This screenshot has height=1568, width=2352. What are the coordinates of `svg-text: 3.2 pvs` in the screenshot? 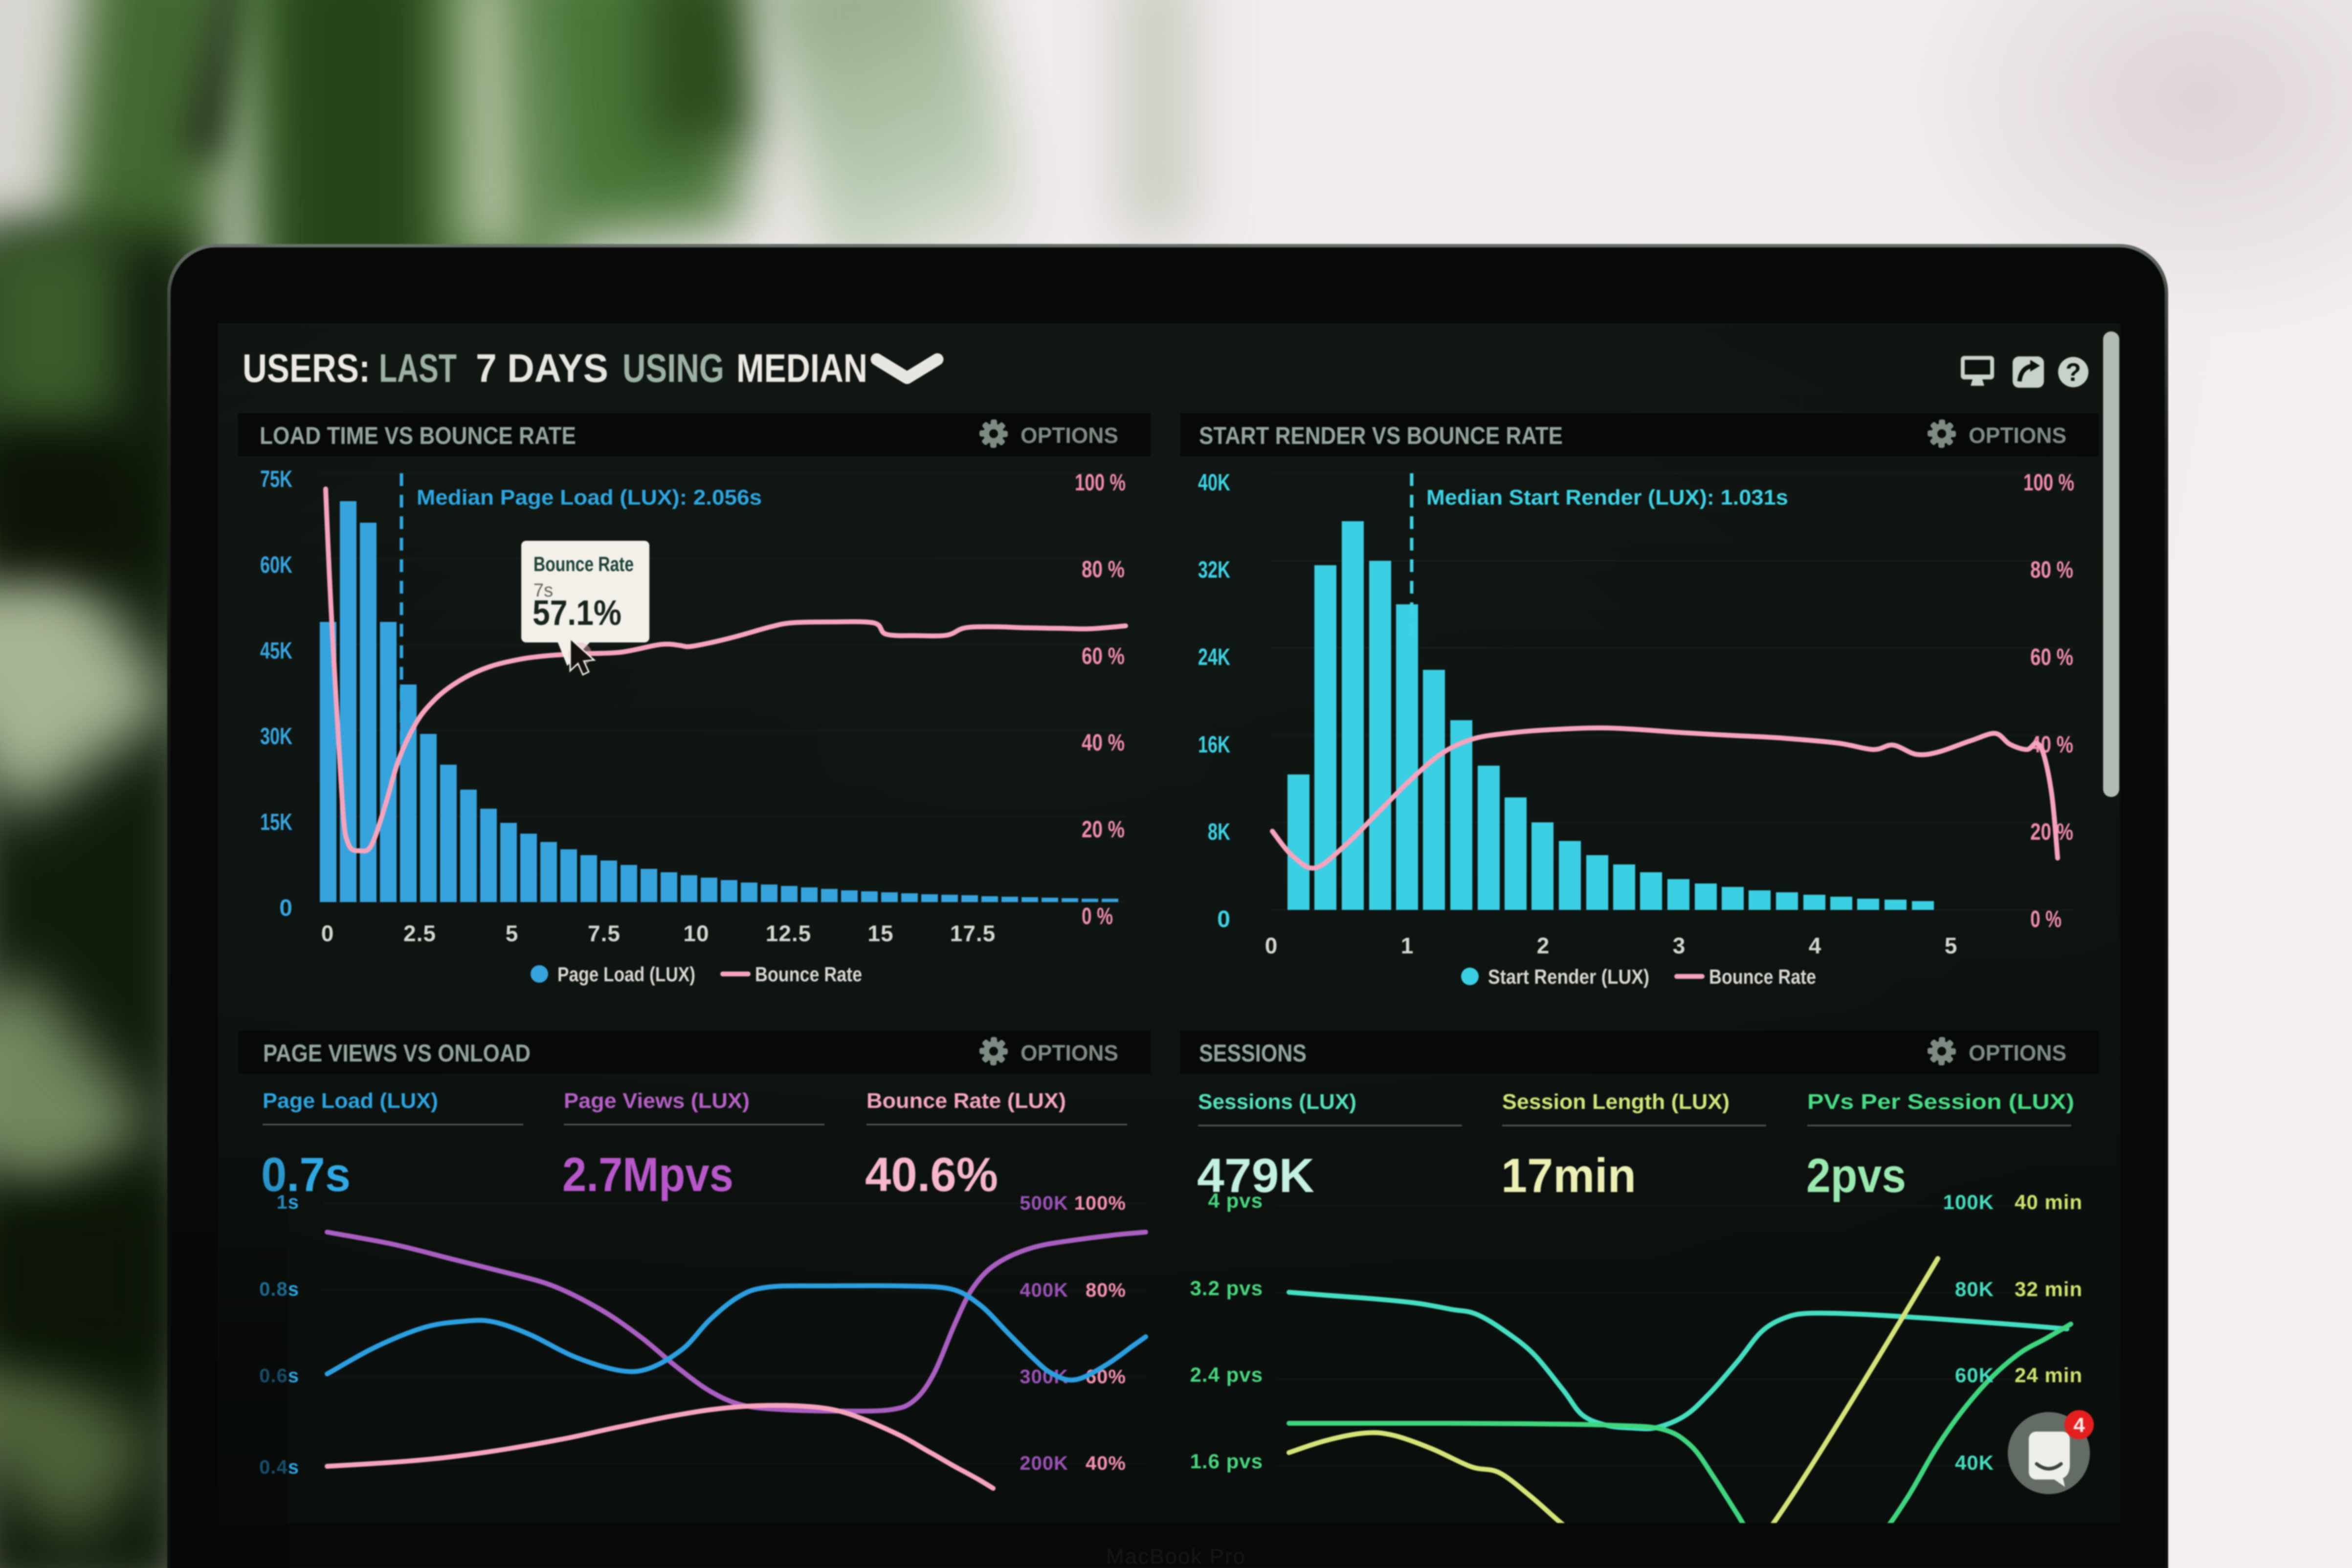 It's located at (1226, 1288).